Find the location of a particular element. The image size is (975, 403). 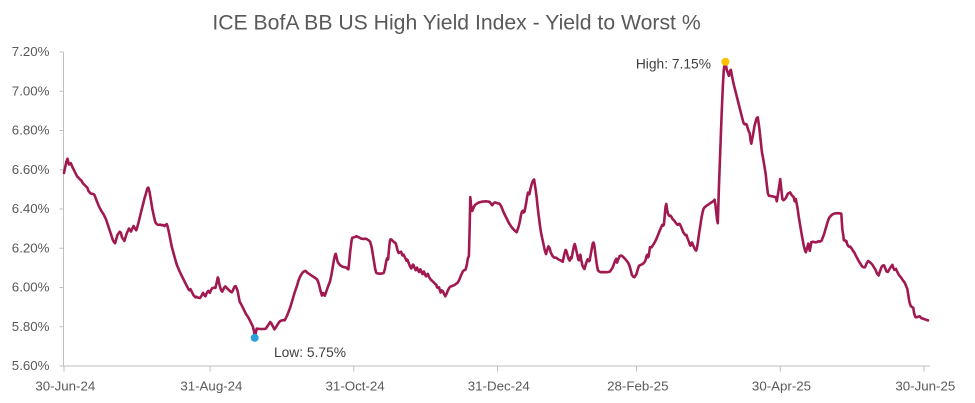

svg-text: 7.00% is located at coordinates (31, 90).